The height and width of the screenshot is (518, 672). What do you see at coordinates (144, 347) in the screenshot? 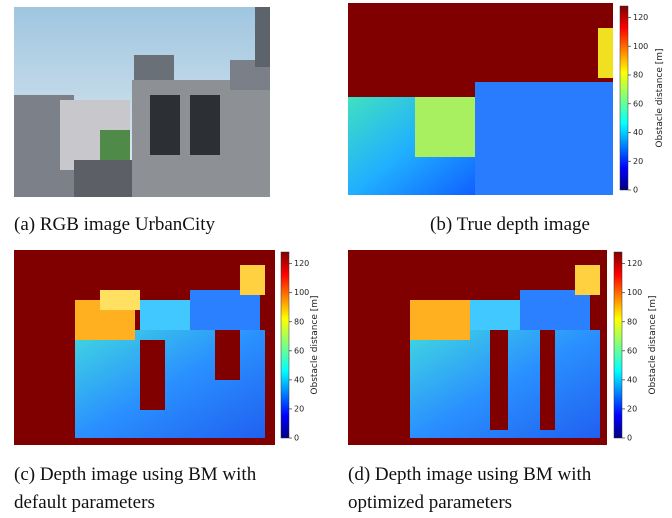
I see `bm-default-depth-image` at bounding box center [144, 347].